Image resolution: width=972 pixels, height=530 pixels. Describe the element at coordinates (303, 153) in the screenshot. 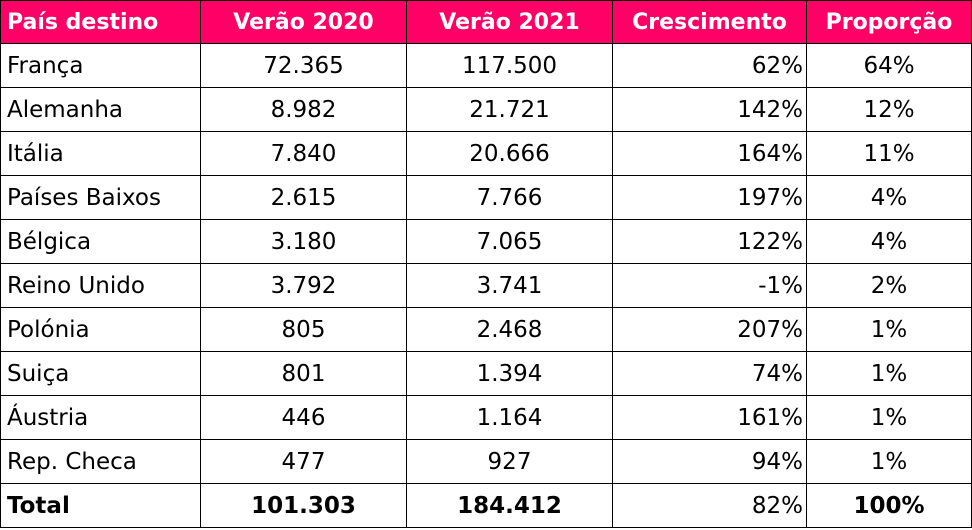

I see `summer-2020-cell: 7.840` at that location.